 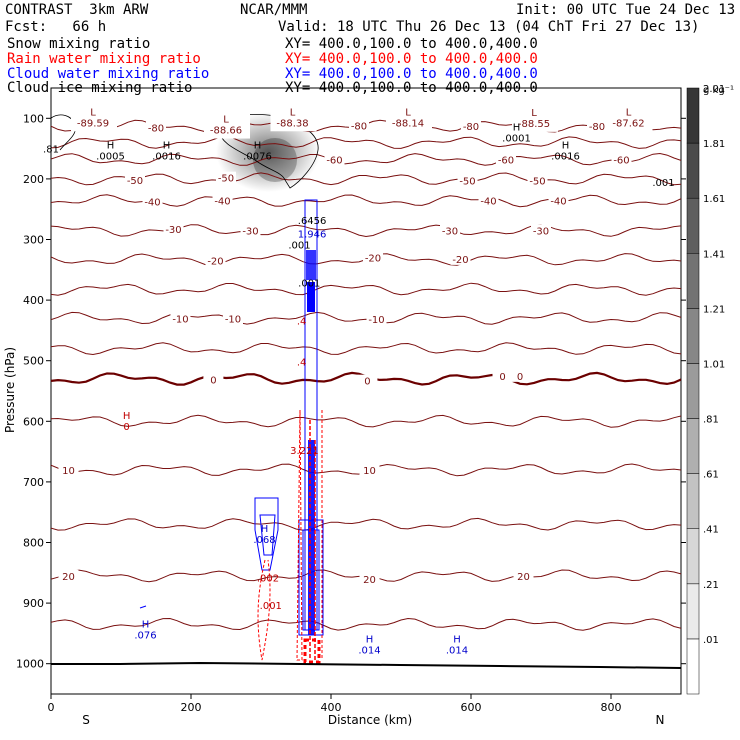 What do you see at coordinates (33, 118) in the screenshot?
I see `y-tick-label: 100` at bounding box center [33, 118].